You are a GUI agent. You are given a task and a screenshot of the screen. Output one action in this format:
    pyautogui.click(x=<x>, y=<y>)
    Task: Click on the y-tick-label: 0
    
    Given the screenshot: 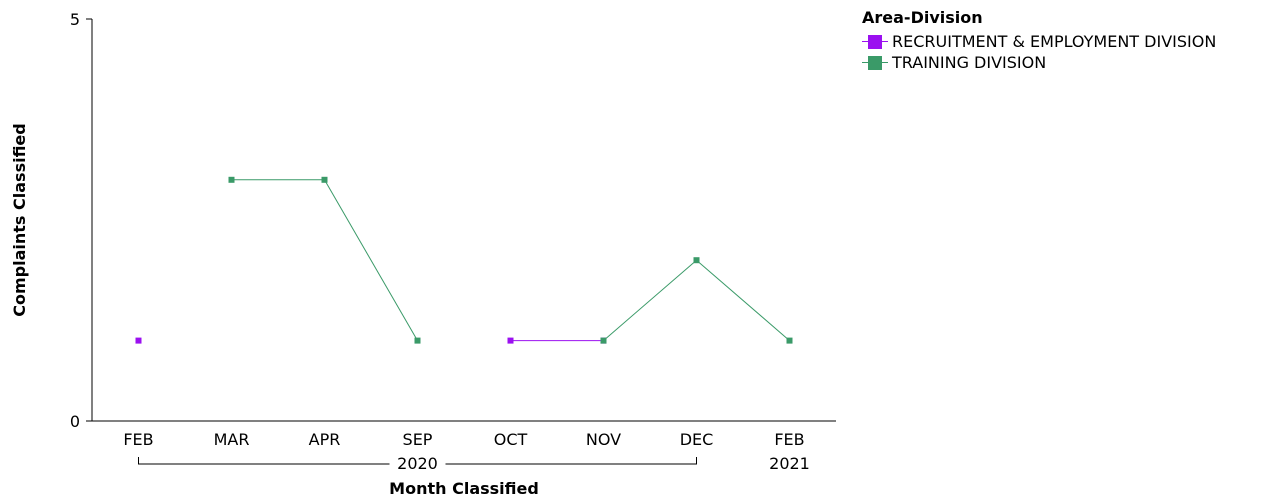 What is the action you would take?
    pyautogui.click(x=75, y=421)
    